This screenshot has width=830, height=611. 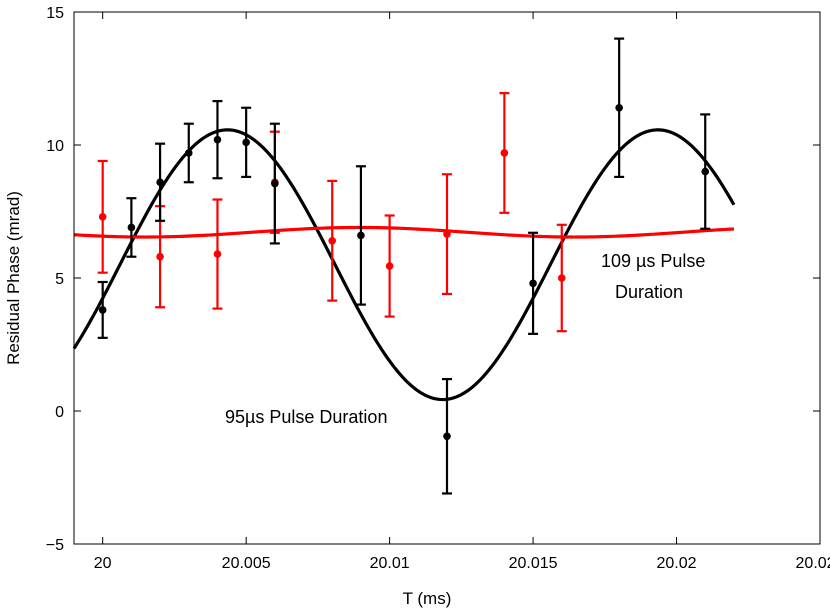 What do you see at coordinates (649, 292) in the screenshot?
I see `red-series-annotation-line2: Duration` at bounding box center [649, 292].